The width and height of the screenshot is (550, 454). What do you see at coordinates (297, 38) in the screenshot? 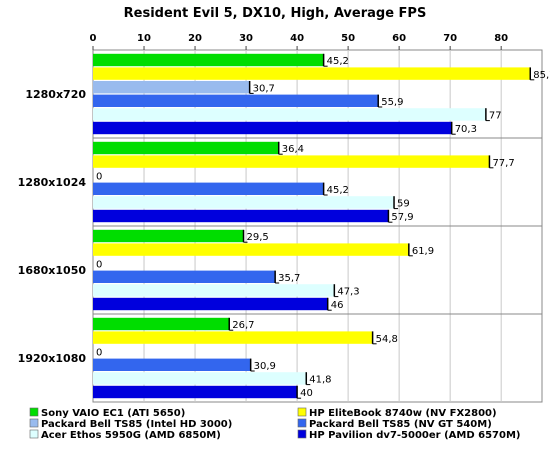
I see `x-tick-label: 40` at bounding box center [297, 38].